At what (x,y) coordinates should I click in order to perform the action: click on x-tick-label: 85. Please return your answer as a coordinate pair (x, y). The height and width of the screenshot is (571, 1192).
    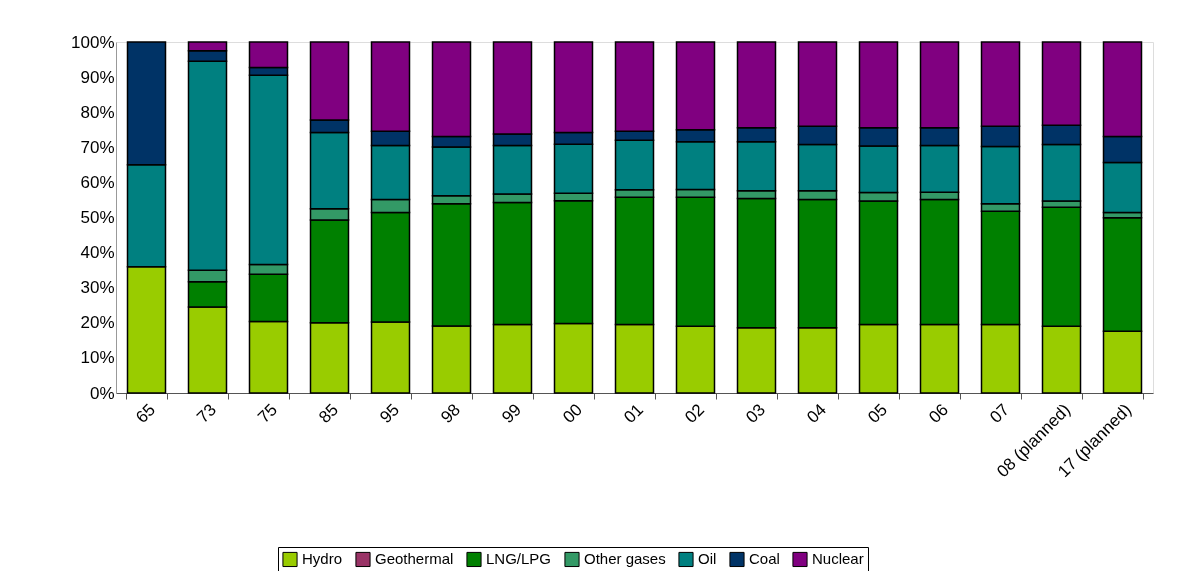
    Looking at the image, I should click on (329, 413).